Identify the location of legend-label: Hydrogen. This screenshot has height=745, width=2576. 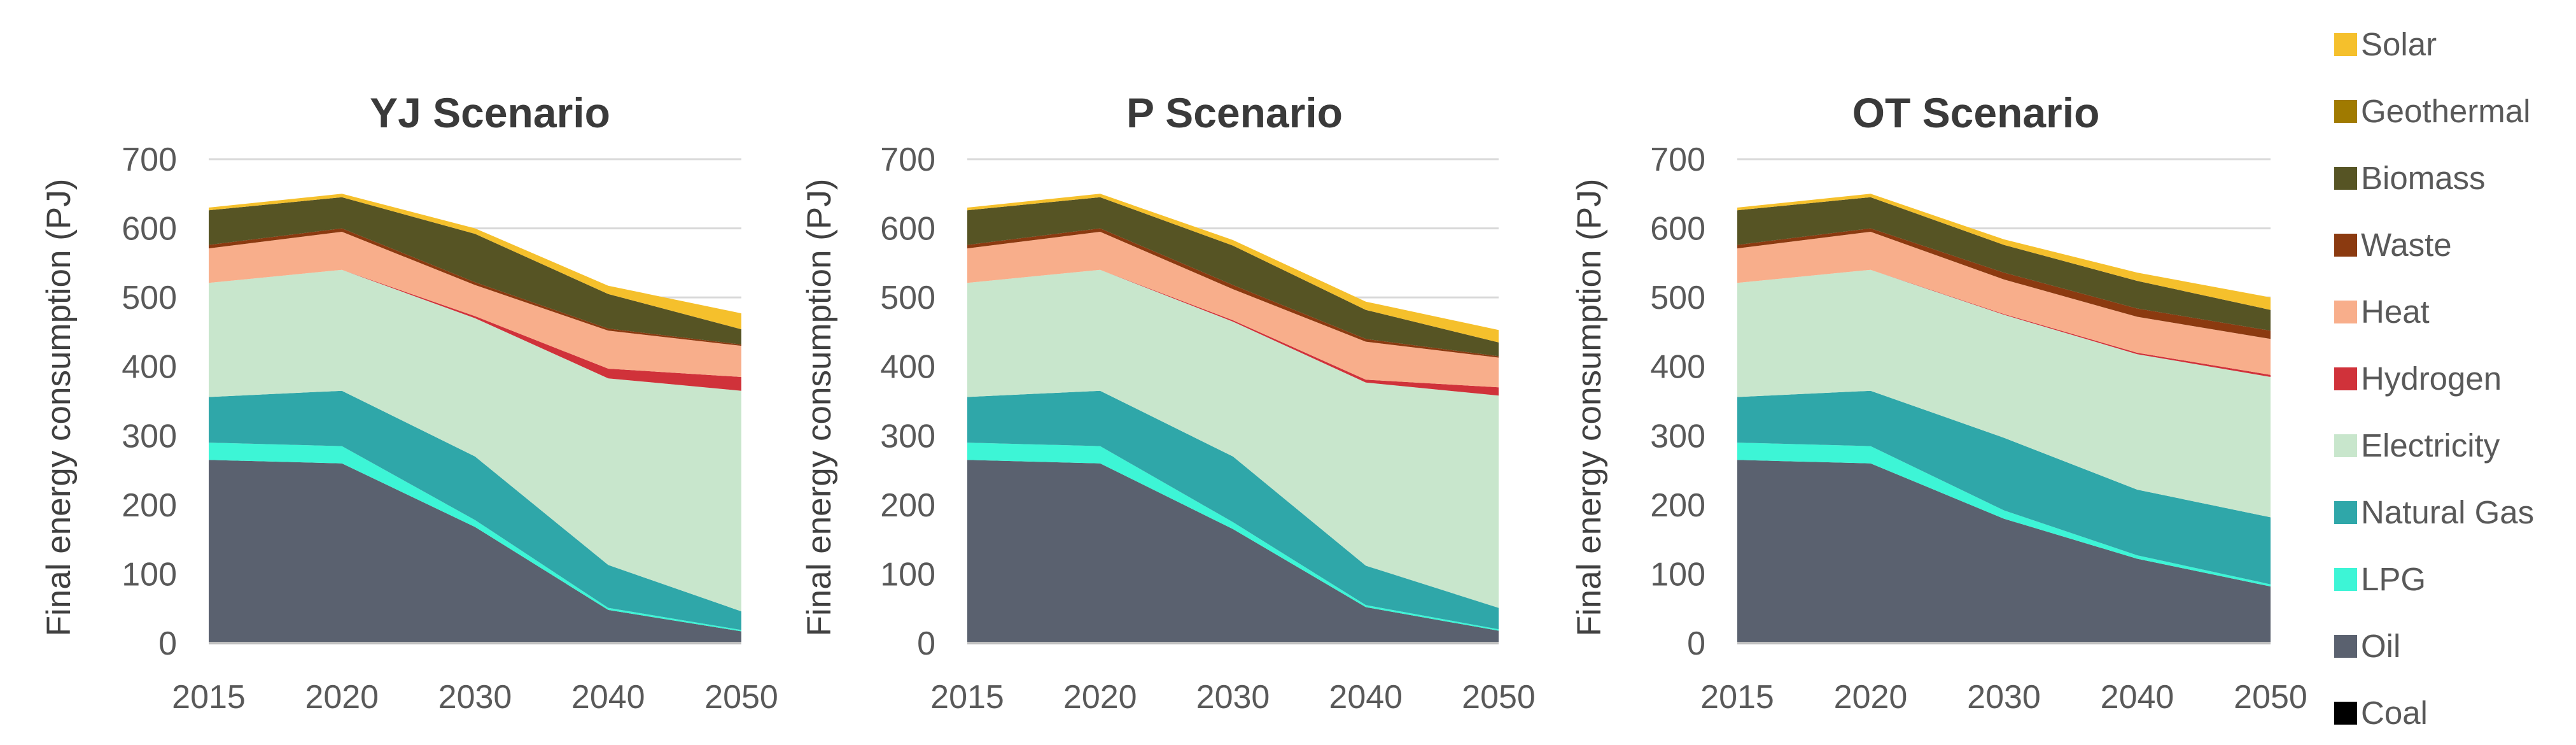
(2431, 378).